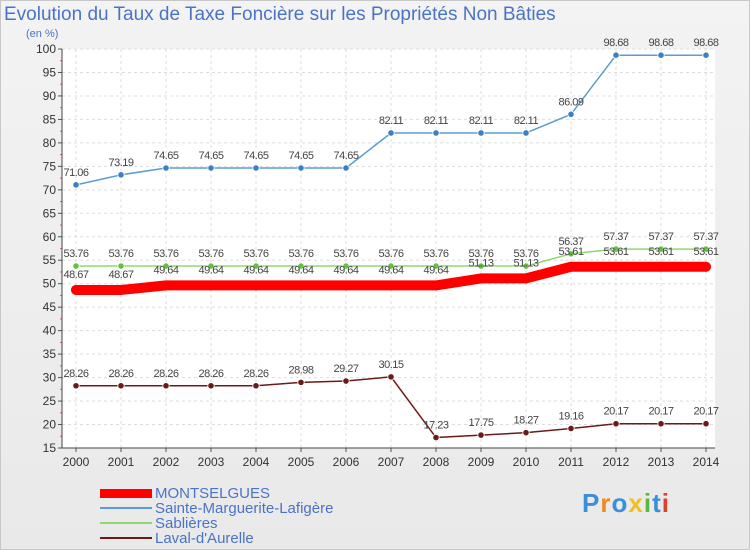 This screenshot has width=750, height=550. What do you see at coordinates (615, 237) in the screenshot?
I see `data-label-sabli-res: 57.37` at bounding box center [615, 237].